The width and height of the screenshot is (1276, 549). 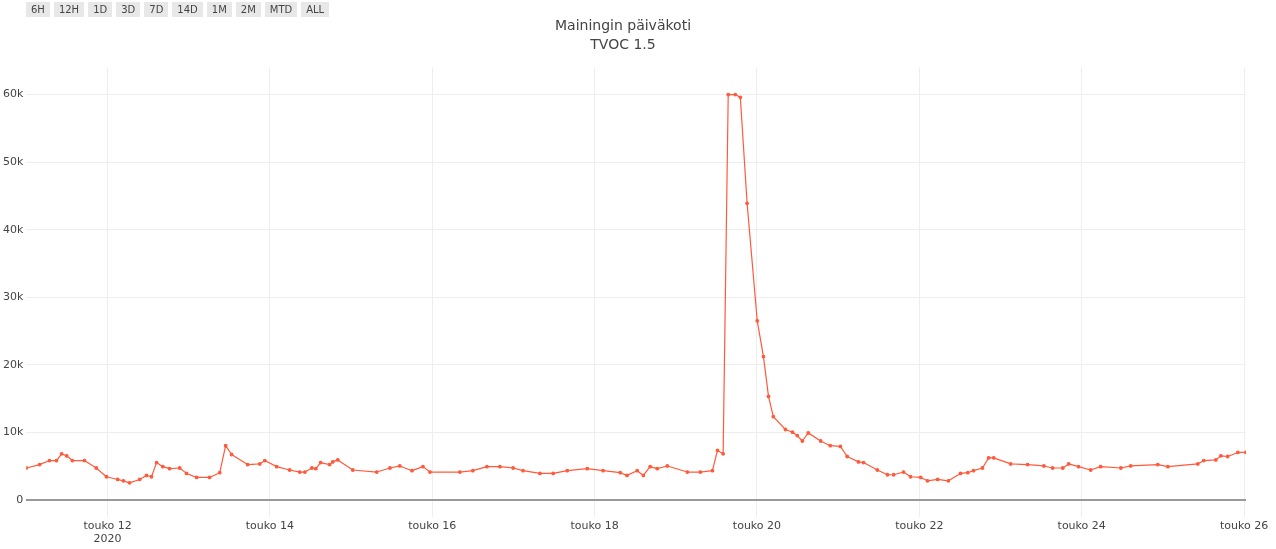 What do you see at coordinates (270, 526) in the screenshot?
I see `x-tick-label: touko 14` at bounding box center [270, 526].